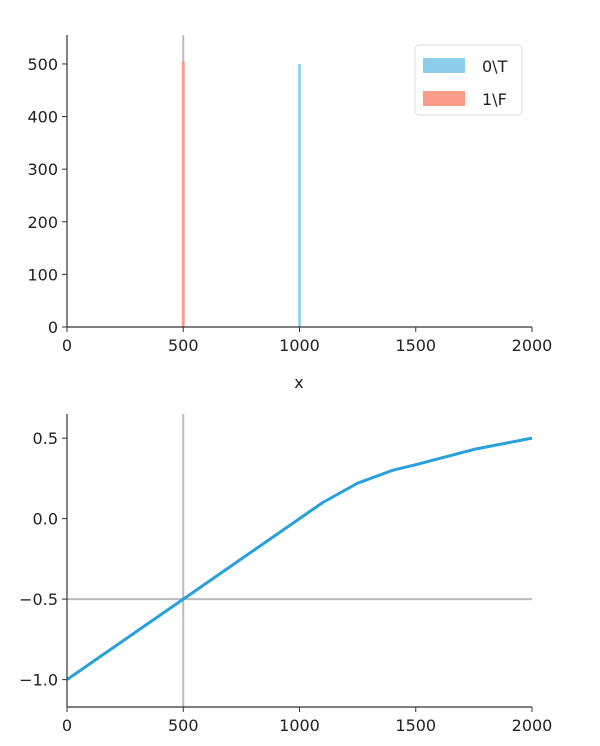  What do you see at coordinates (42, 274) in the screenshot?
I see `y-tick-label: 100` at bounding box center [42, 274].